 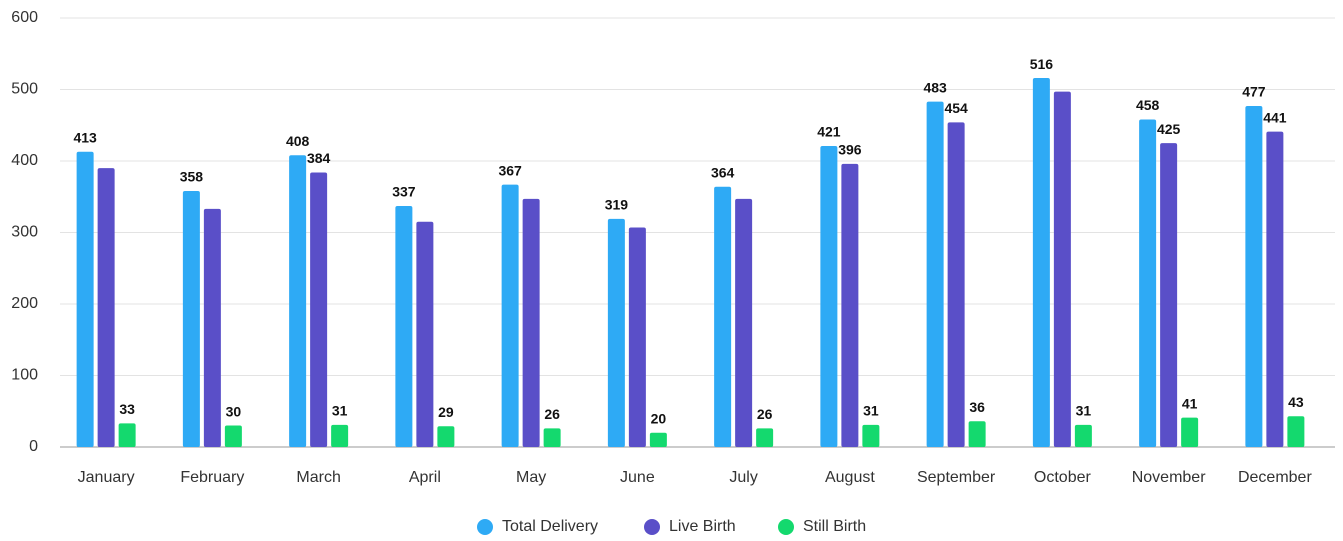 What do you see at coordinates (33, 446) in the screenshot?
I see `y-tick-label: 0` at bounding box center [33, 446].